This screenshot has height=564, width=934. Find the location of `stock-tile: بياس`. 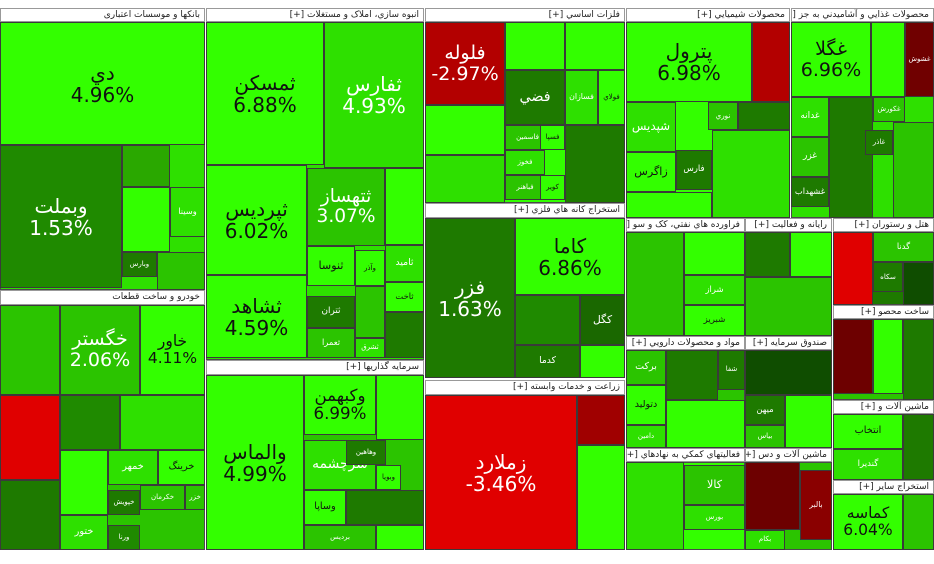

stock-tile: بياس is located at coordinates (765, 436).